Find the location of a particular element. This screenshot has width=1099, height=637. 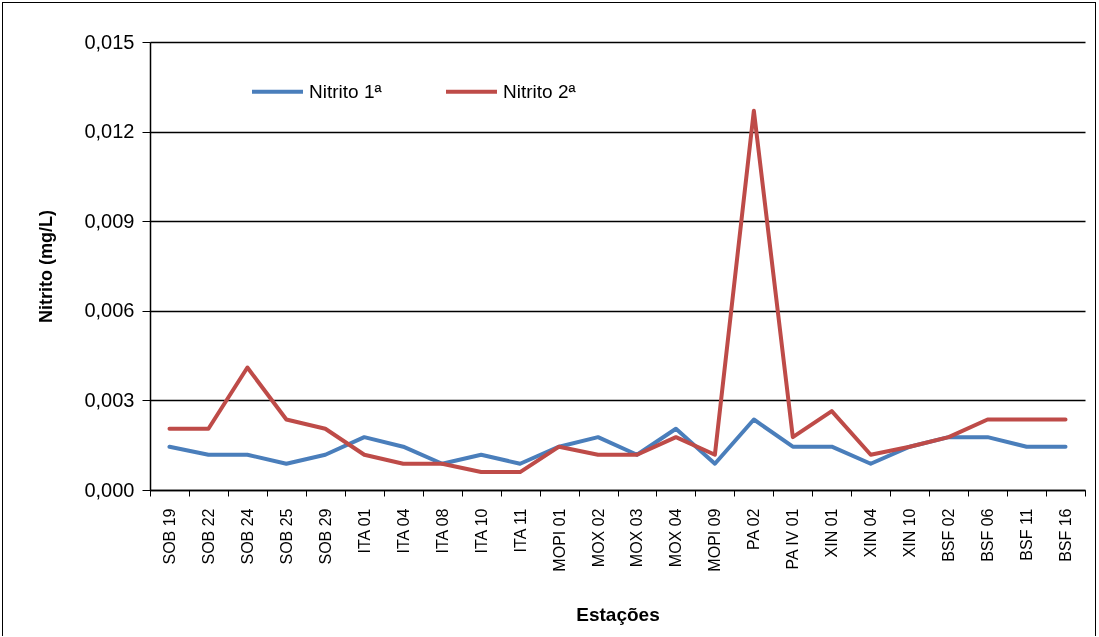

y-tick-label: 0,006 is located at coordinates (109, 310).